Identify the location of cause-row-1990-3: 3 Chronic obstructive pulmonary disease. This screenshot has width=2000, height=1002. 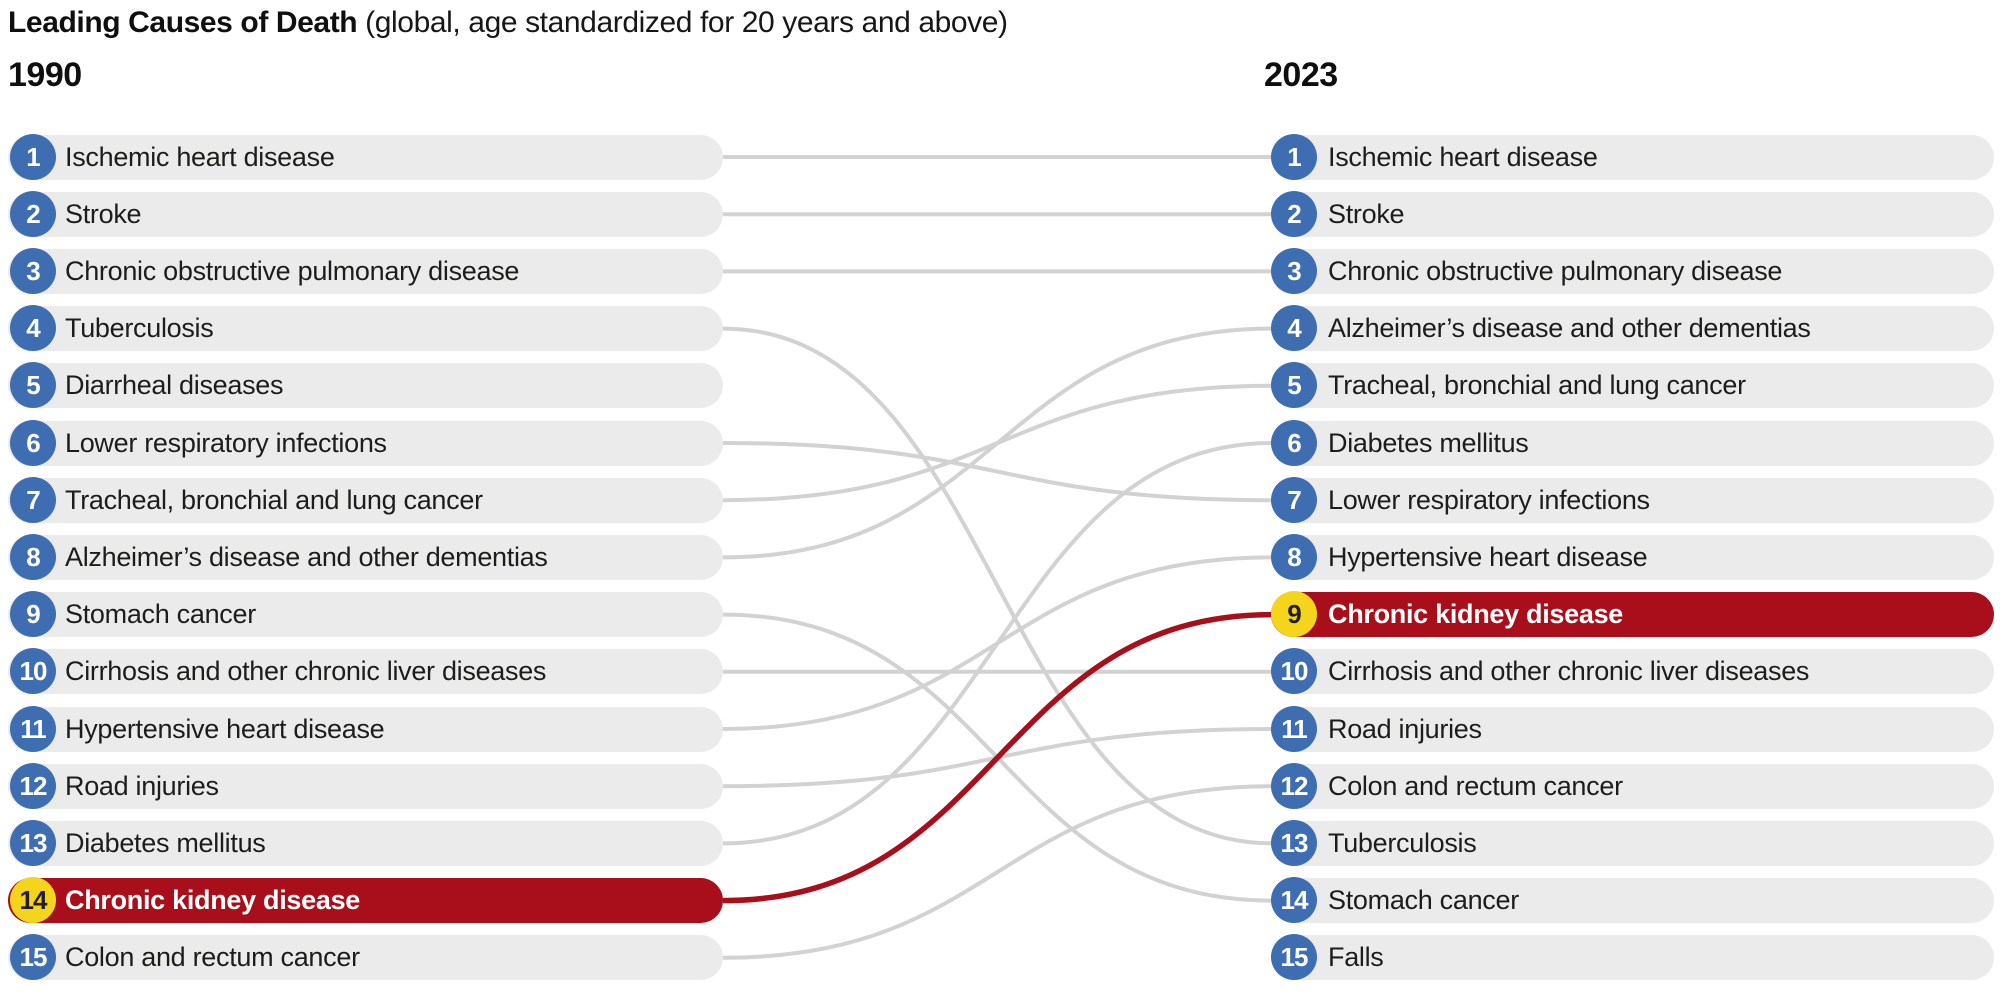
(365, 270).